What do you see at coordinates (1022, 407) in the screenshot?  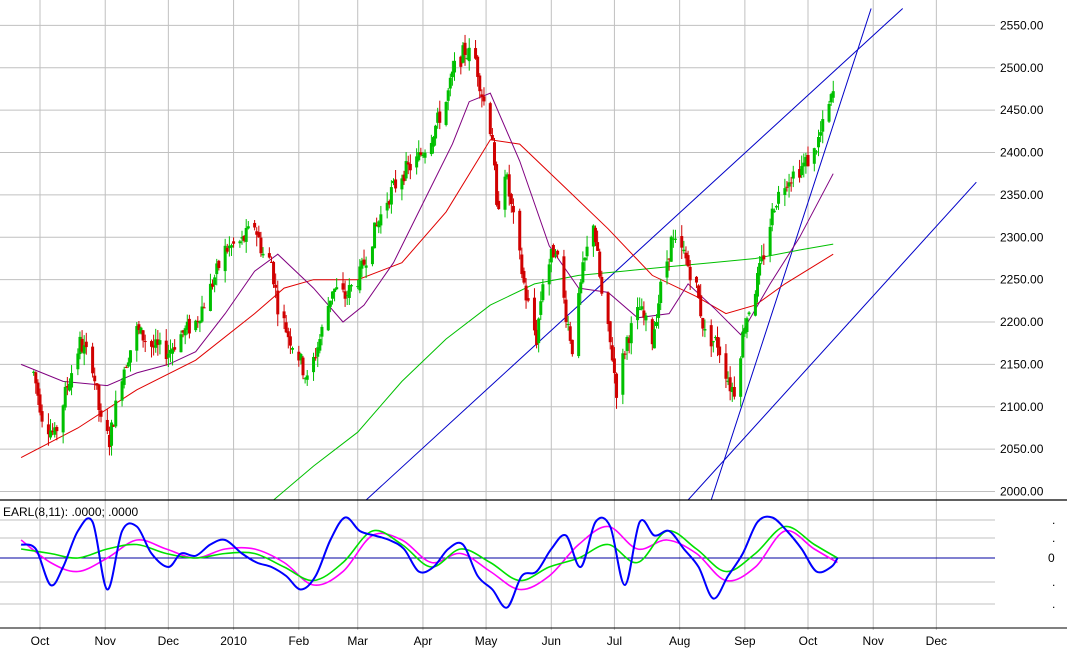 I see `y-tick-label: 2100.00` at bounding box center [1022, 407].